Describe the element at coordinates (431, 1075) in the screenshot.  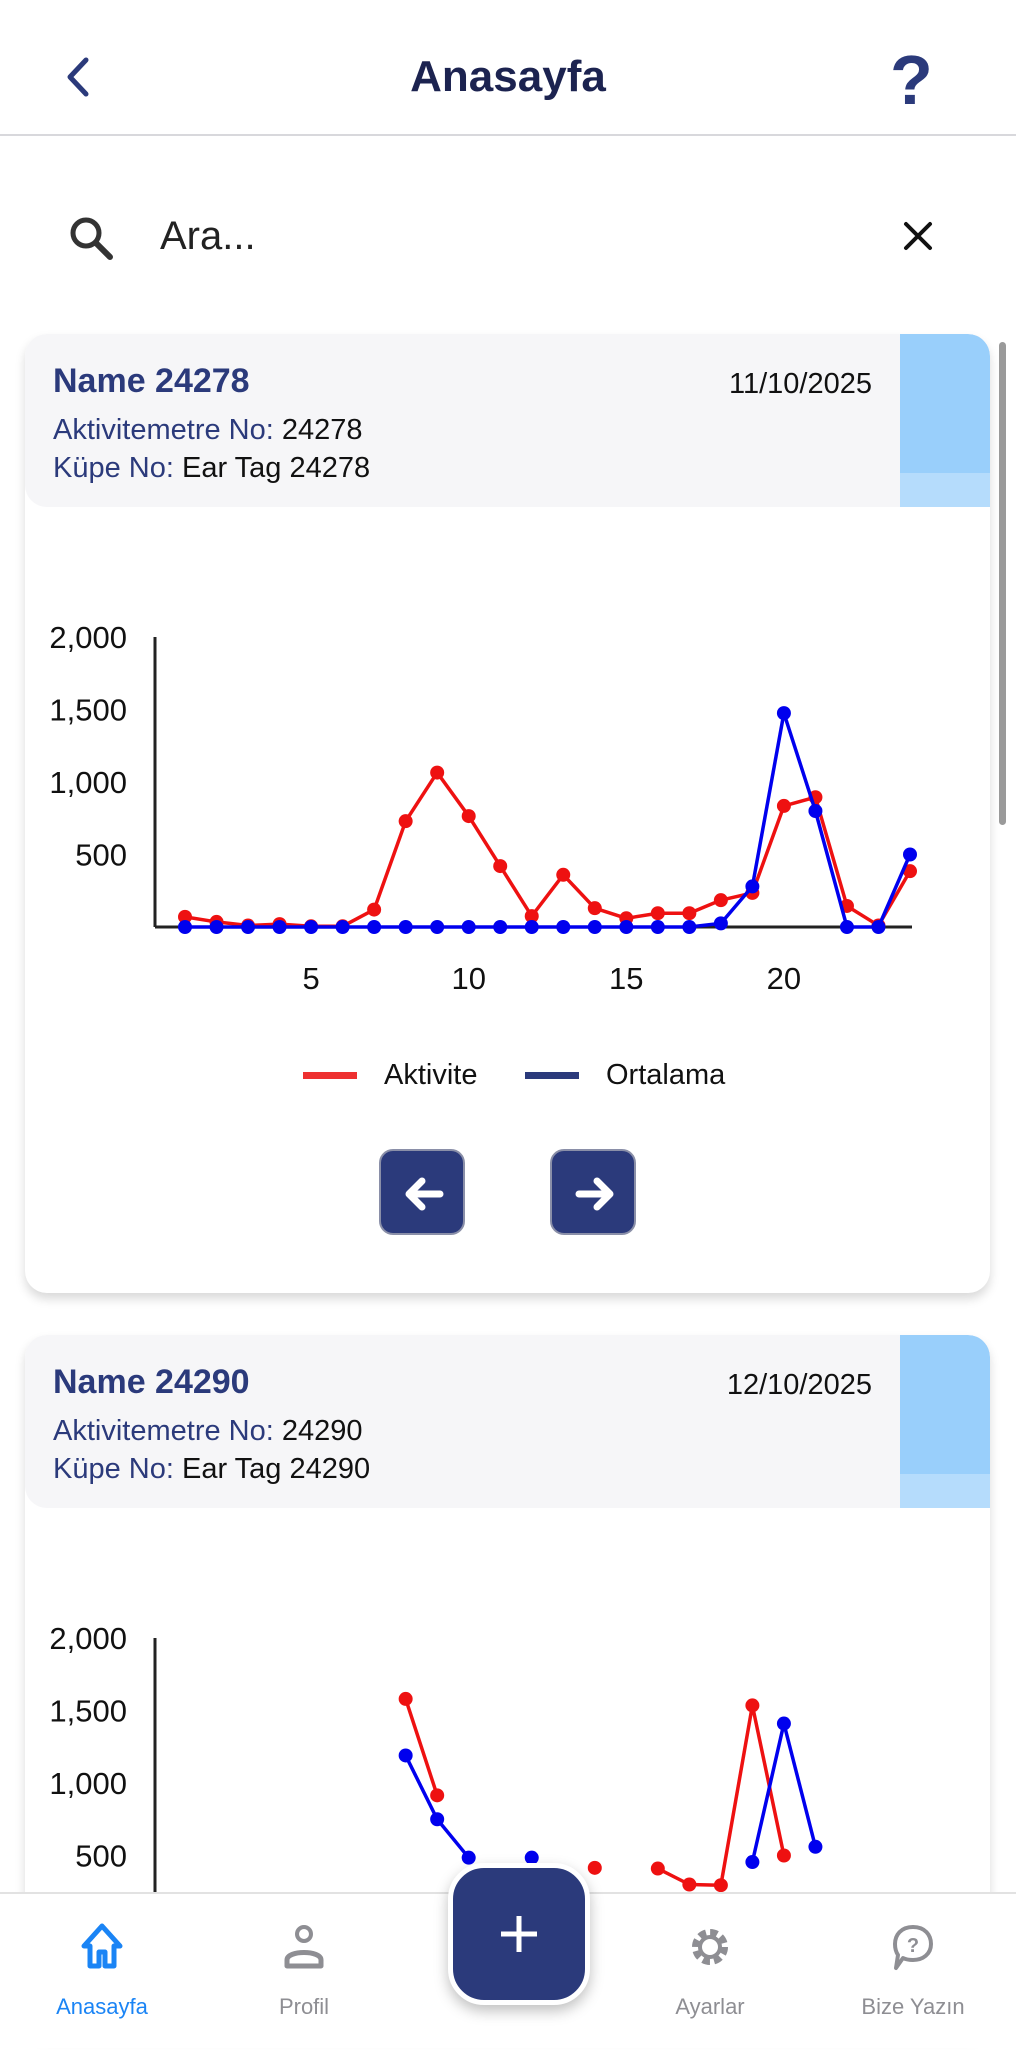
I see `legend-aktivite-label: Aktivite` at that location.